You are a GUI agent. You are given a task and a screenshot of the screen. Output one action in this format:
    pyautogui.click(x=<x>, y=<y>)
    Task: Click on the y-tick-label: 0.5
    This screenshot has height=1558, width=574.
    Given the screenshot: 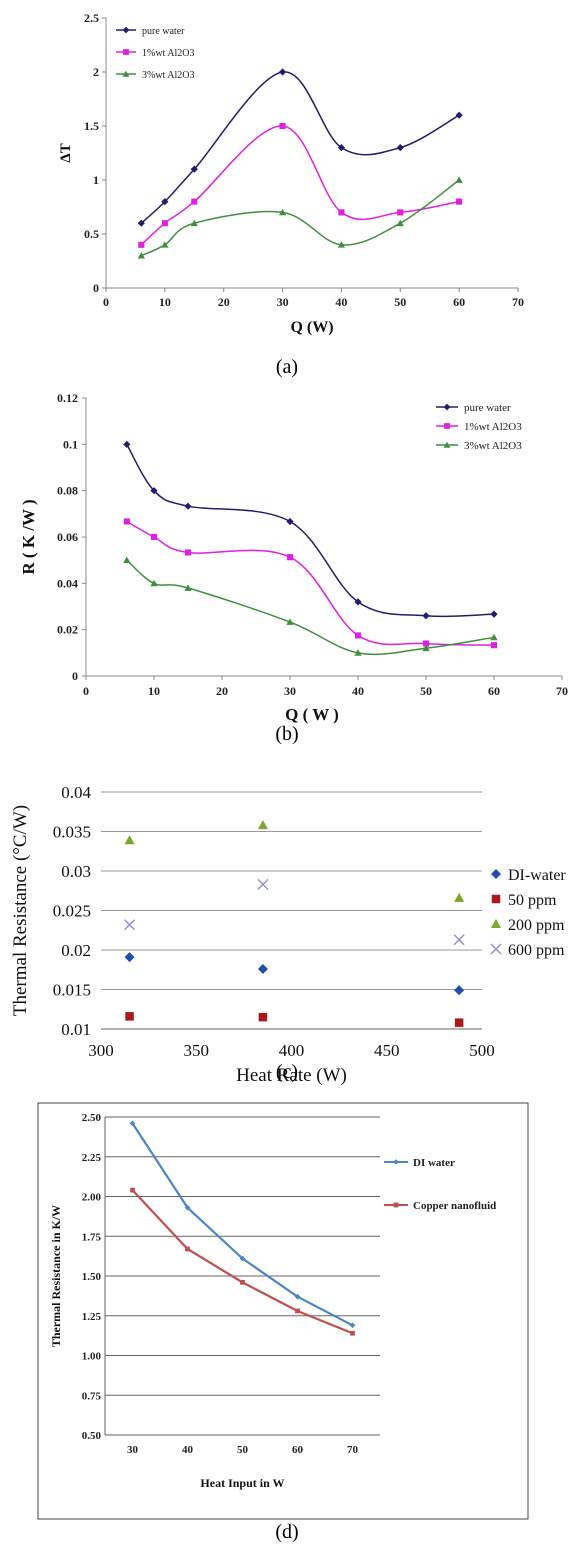 What is the action you would take?
    pyautogui.click(x=91, y=234)
    